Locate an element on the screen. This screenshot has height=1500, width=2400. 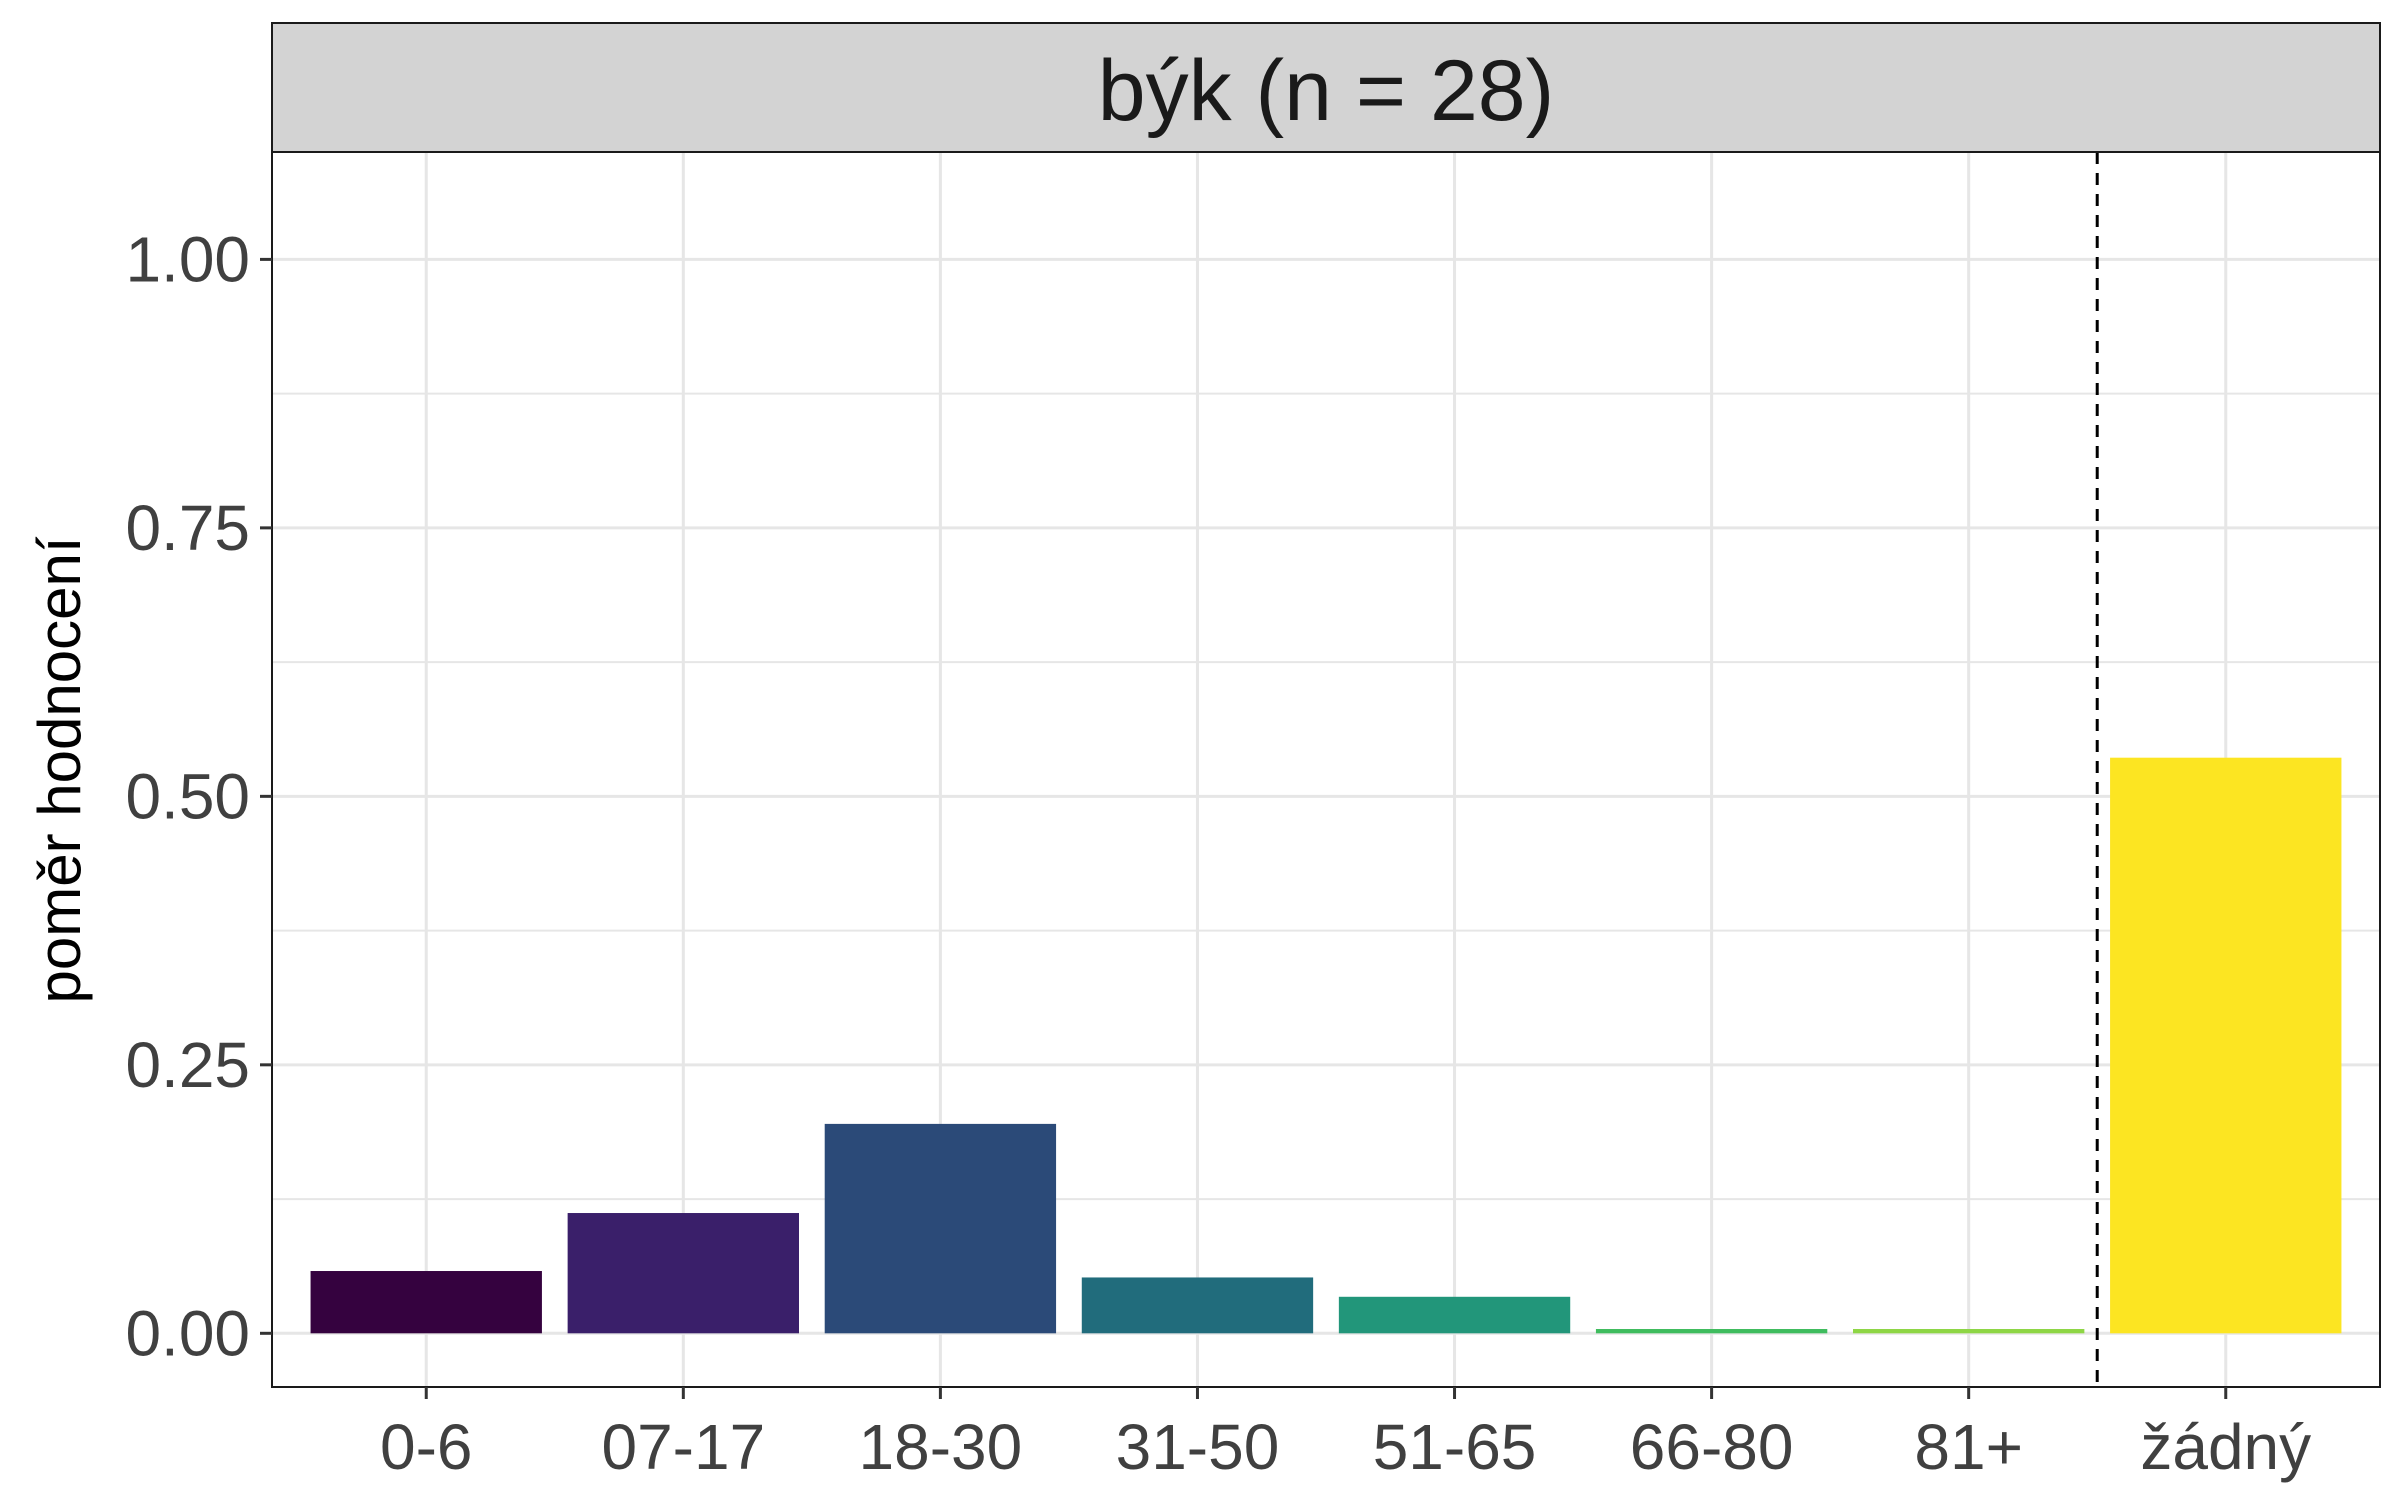
y-axis: 0.00 0.25 0.50 0.75 1.00 is located at coordinates (198, 796).